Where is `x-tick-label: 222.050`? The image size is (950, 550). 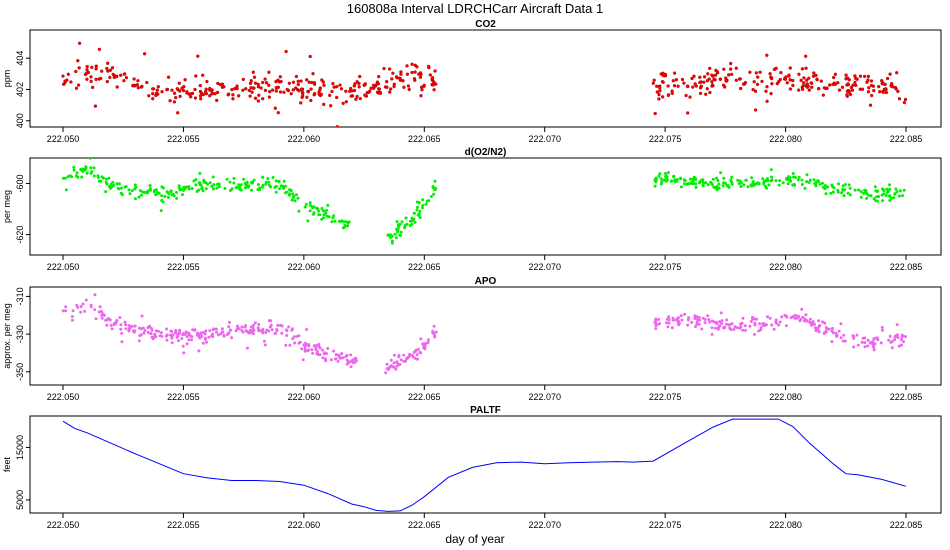
x-tick-label: 222.050 is located at coordinates (63, 267).